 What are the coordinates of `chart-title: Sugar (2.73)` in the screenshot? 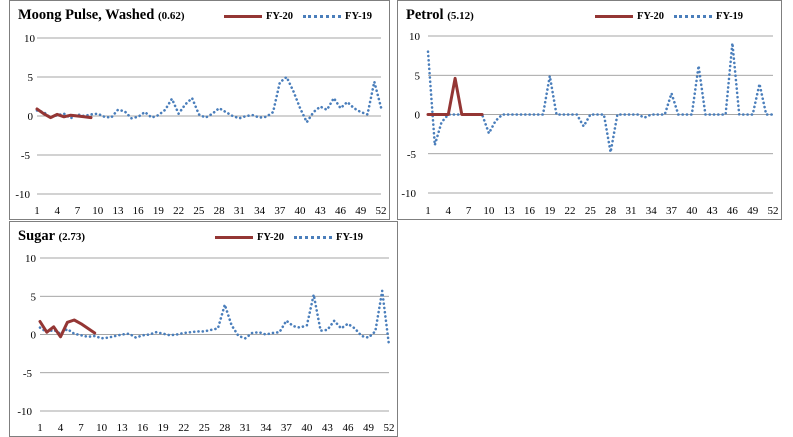 It's located at (51, 236).